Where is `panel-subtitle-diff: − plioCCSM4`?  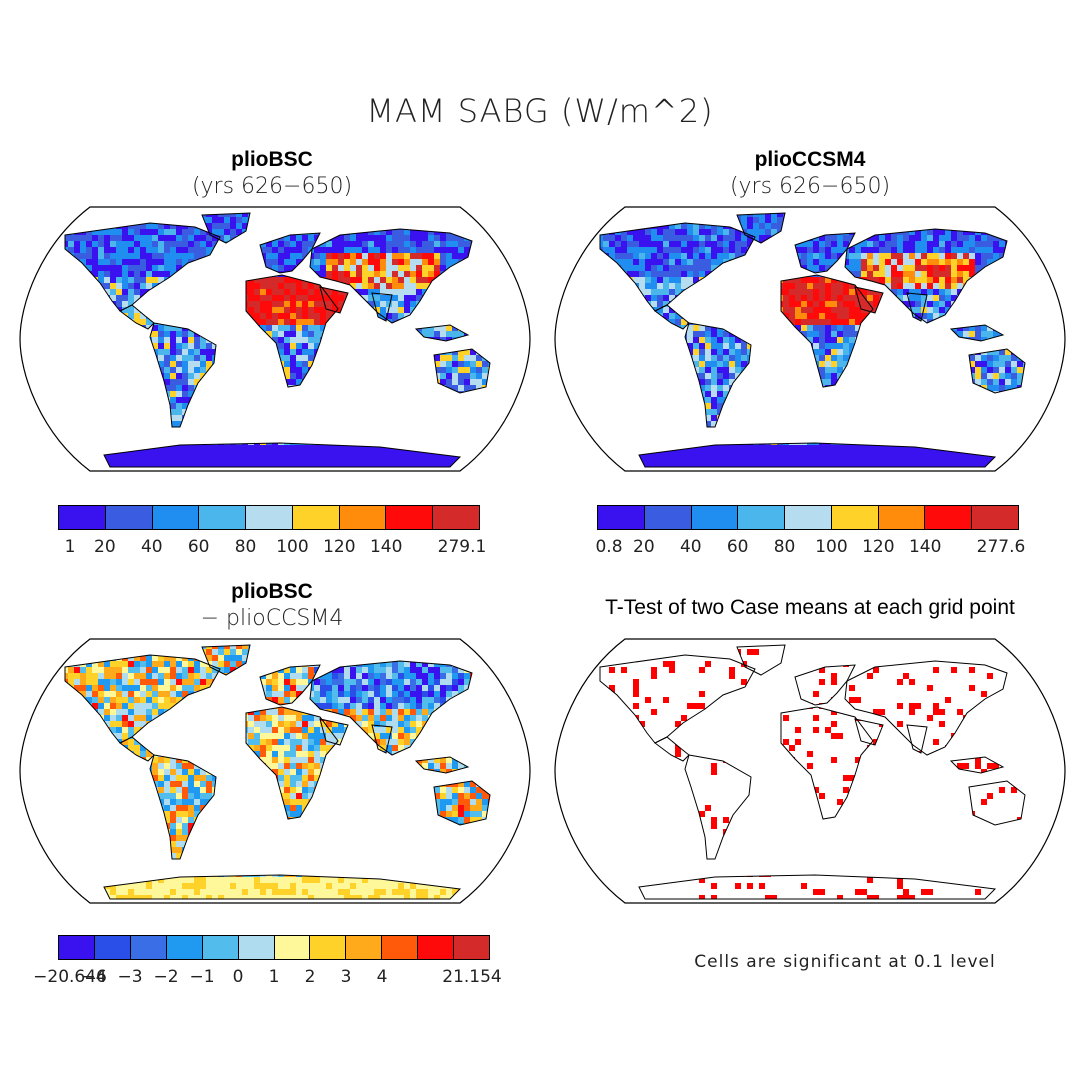
panel-subtitle-diff: − plioCCSM4 is located at coordinates (272, 618).